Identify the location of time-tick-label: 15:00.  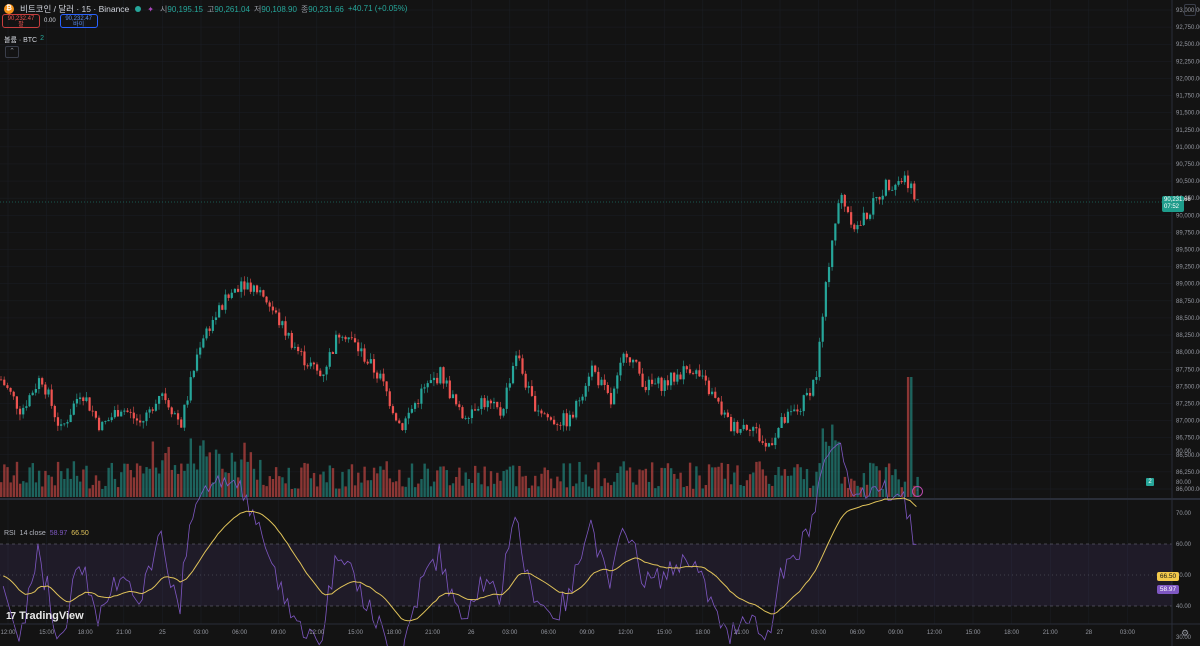
(665, 633).